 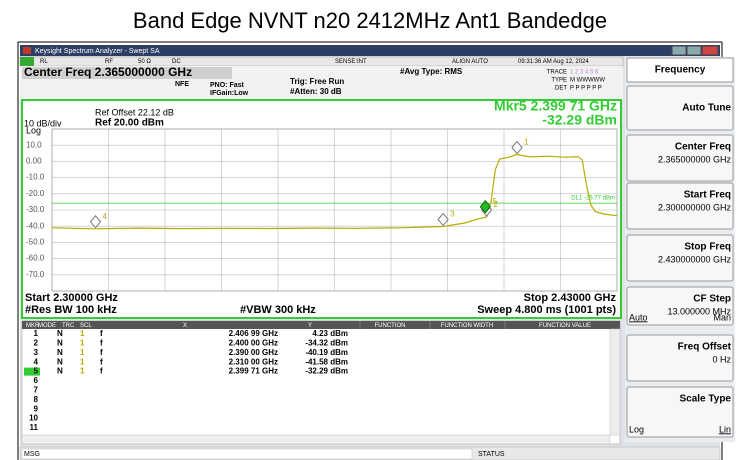 I want to click on softkey-header: Frequency, so click(x=680, y=70).